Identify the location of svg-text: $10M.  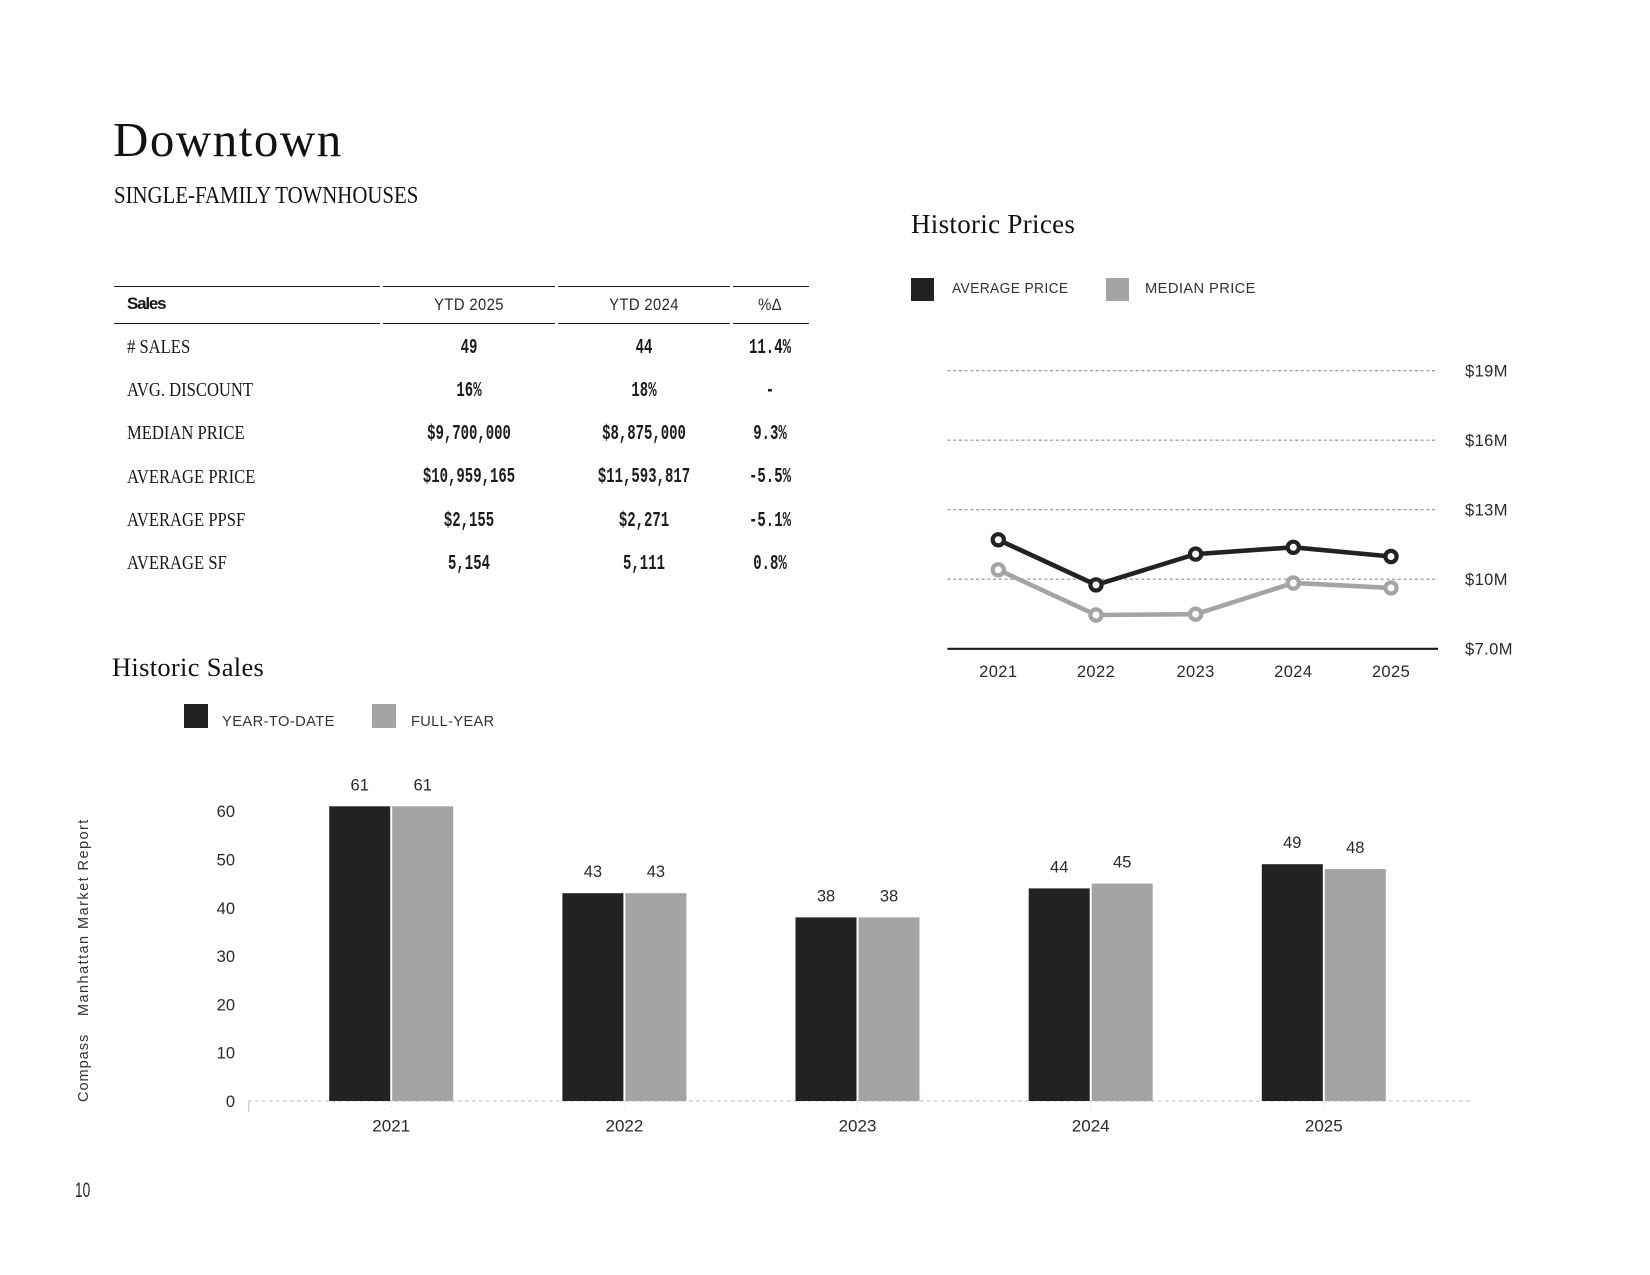
(1486, 580).